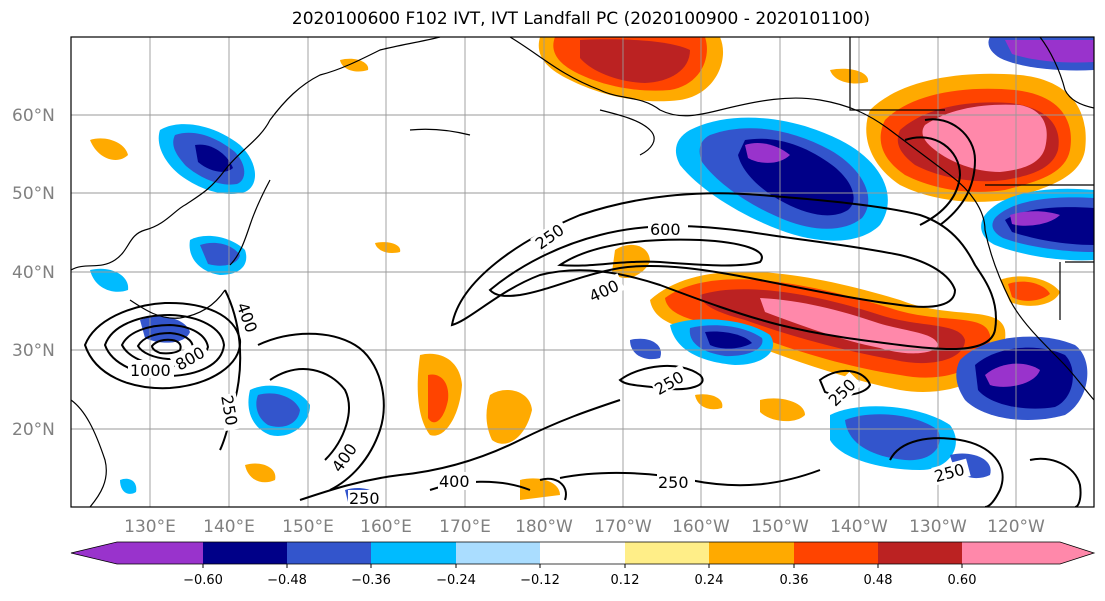 The width and height of the screenshot is (1105, 601). What do you see at coordinates (150, 527) in the screenshot?
I see `lon-label: 130°E` at bounding box center [150, 527].